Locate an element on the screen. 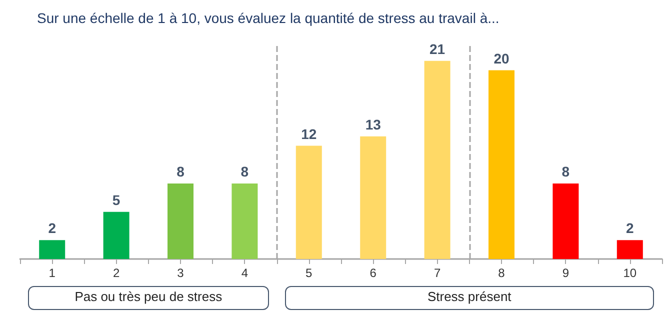 The image size is (667, 320). data-label: 13 is located at coordinates (373, 124).